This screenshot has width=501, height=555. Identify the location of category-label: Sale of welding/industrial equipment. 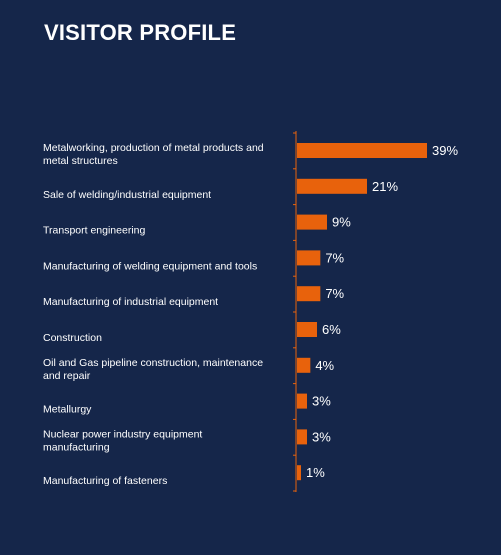
(127, 195).